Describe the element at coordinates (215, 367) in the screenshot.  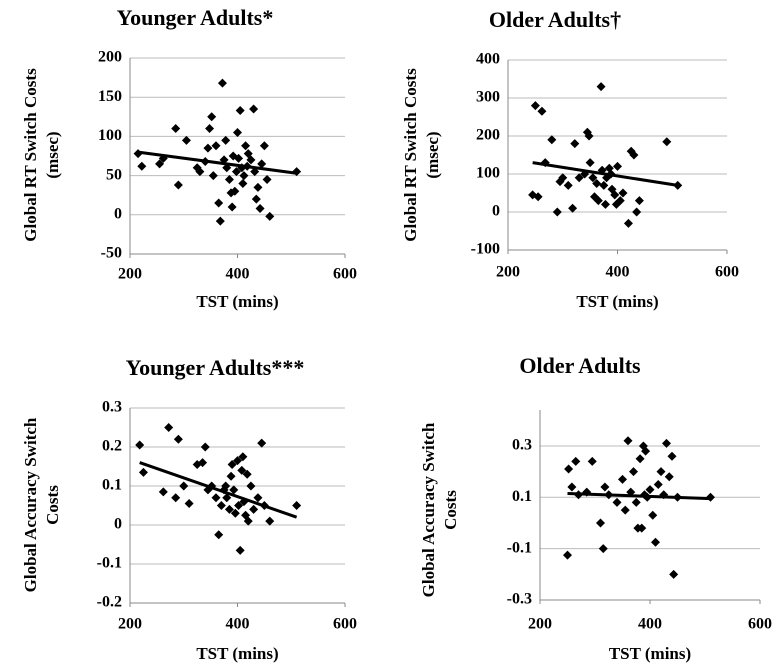
I see `chart-title: Younger Adults***` at that location.